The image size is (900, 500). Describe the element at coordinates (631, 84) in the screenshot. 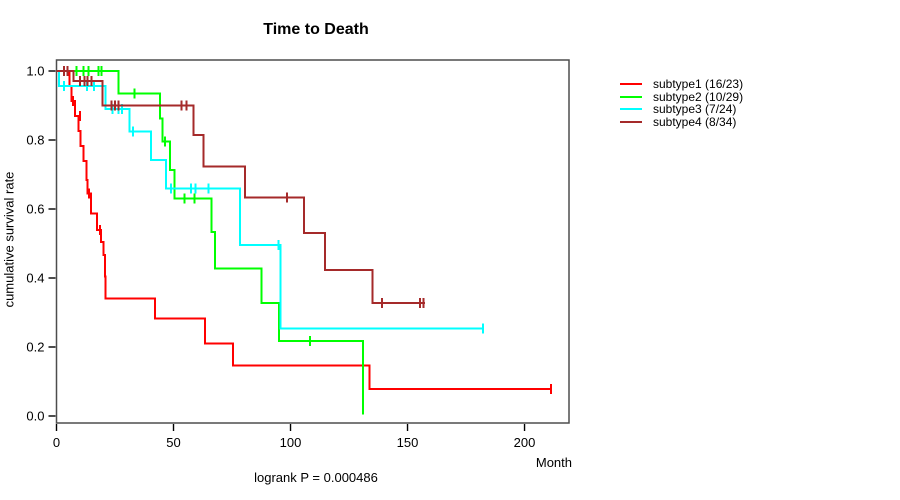

I see `legend-swatch-subtype1` at that location.